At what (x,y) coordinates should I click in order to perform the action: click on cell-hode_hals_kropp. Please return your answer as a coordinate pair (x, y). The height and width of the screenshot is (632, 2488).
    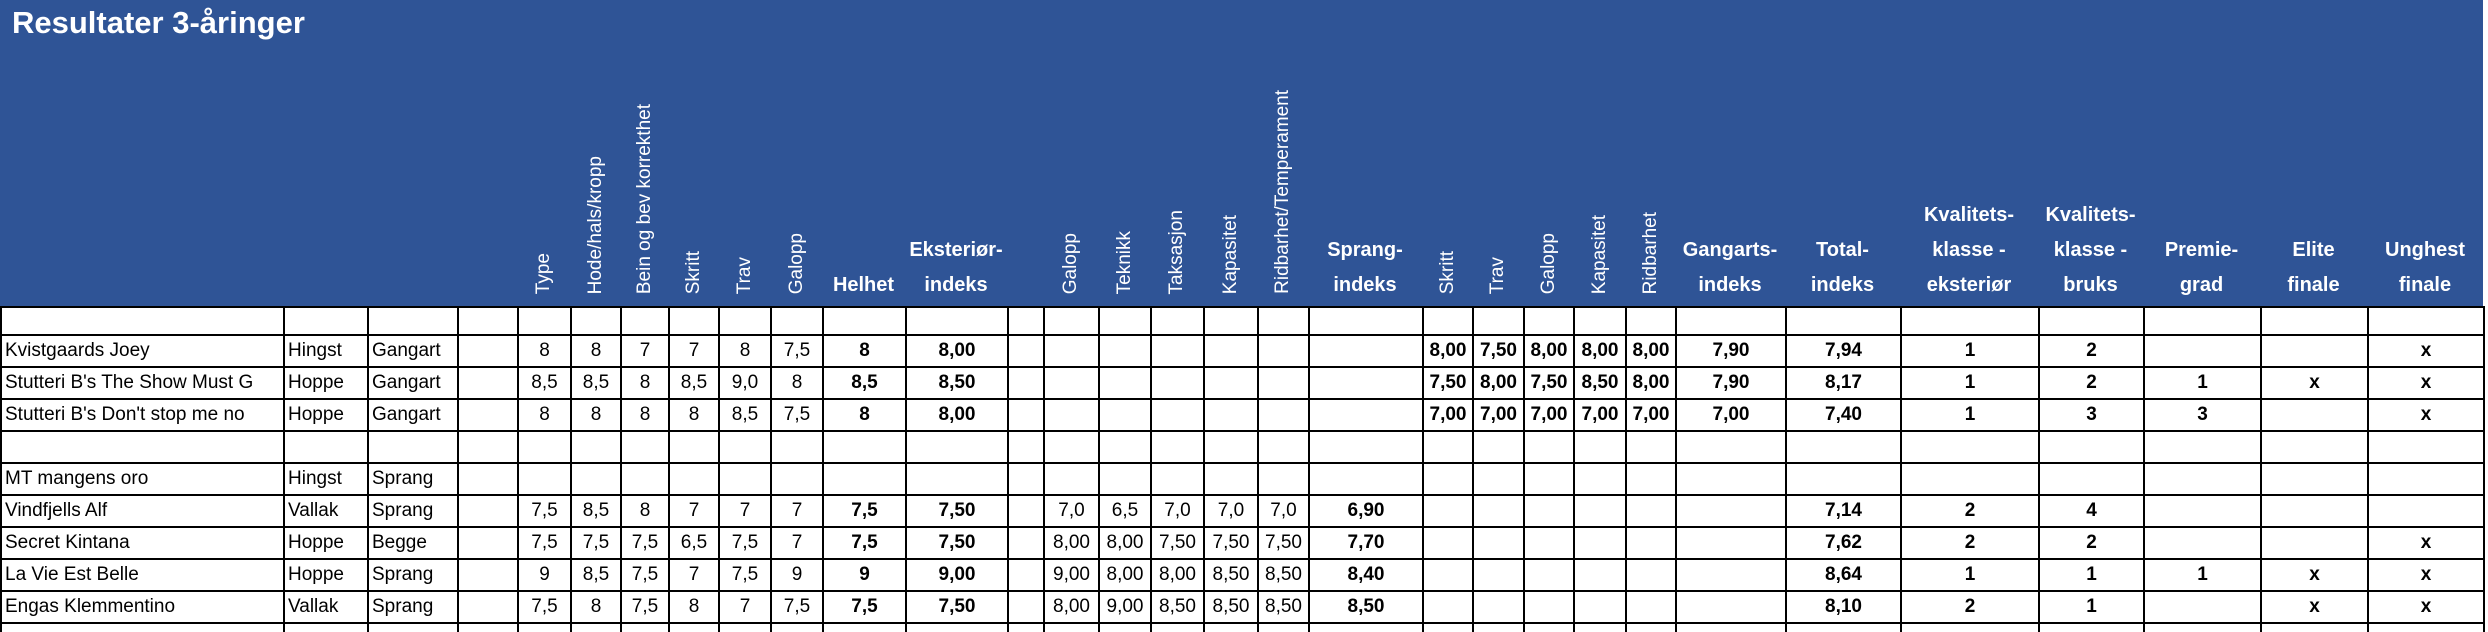
    Looking at the image, I should click on (596, 321).